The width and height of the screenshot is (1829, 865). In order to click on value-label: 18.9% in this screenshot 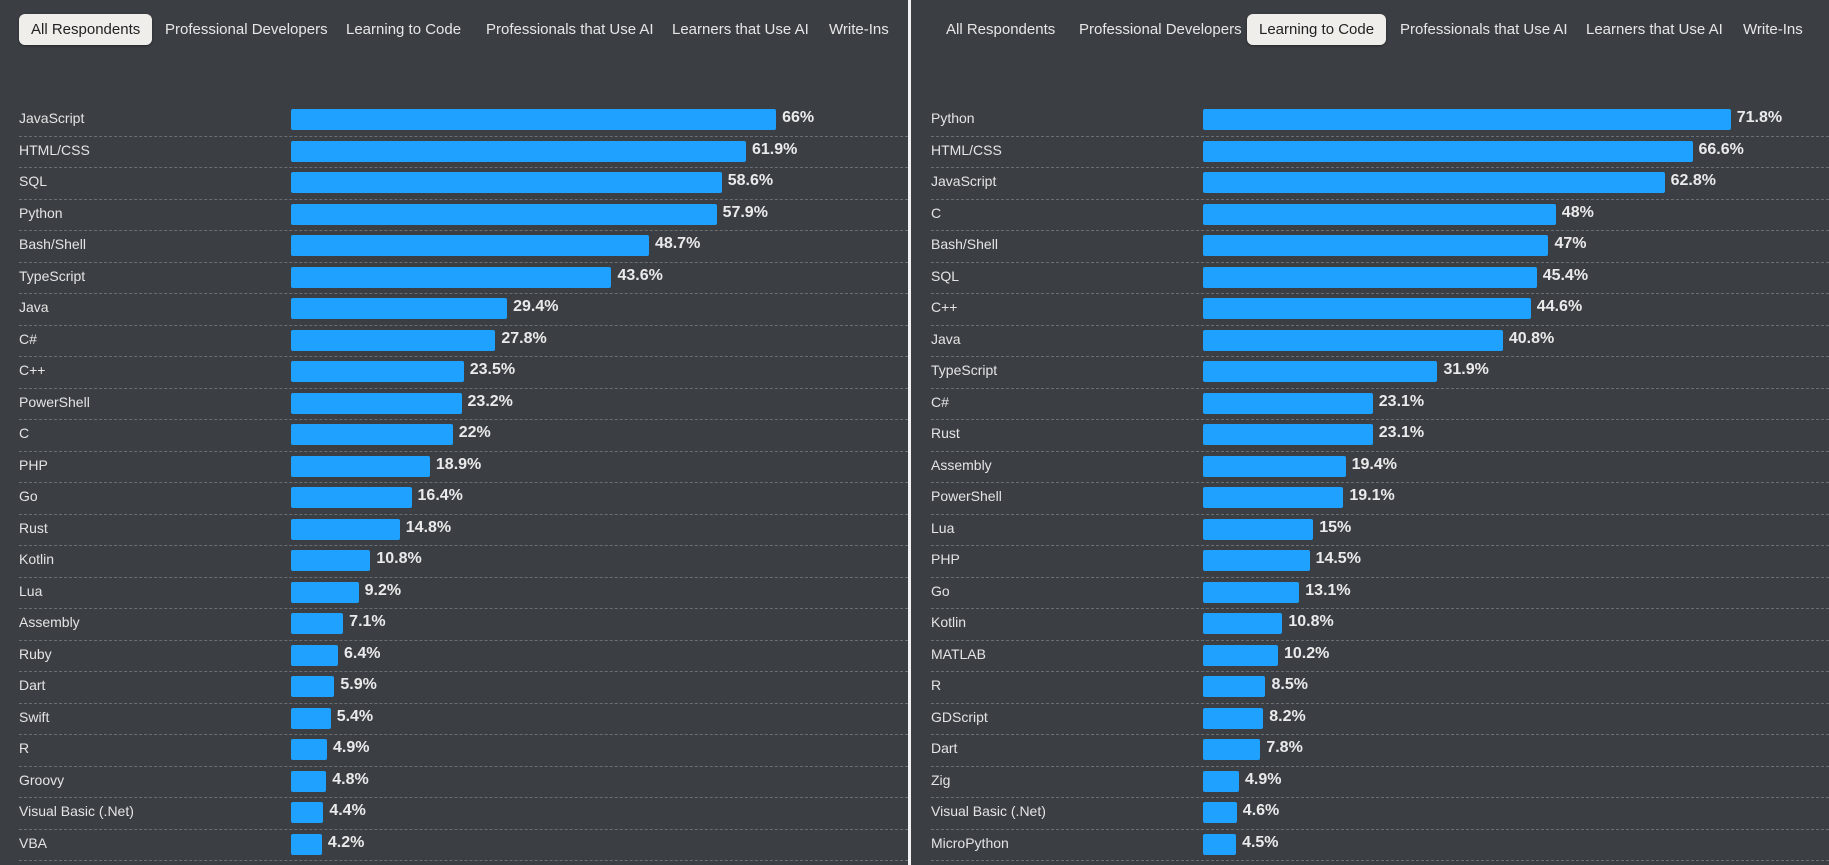, I will do `click(458, 464)`.